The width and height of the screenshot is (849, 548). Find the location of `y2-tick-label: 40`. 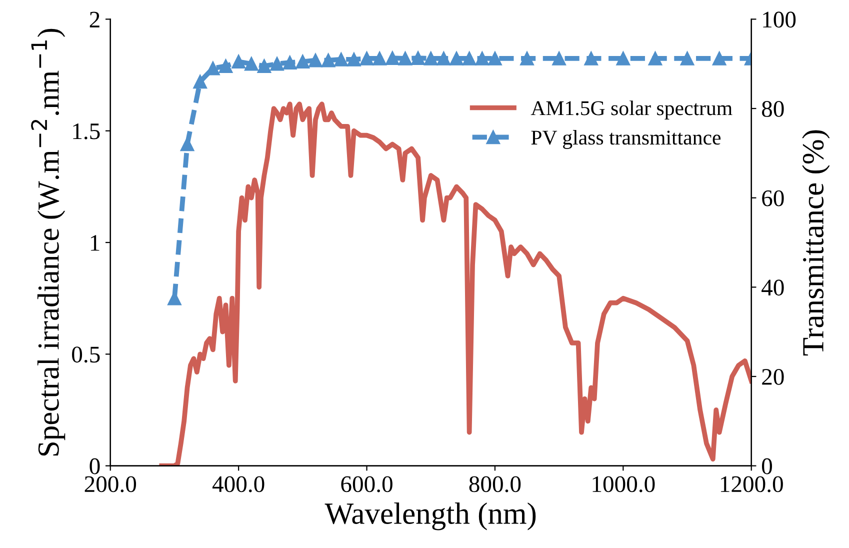

y2-tick-label: 40 is located at coordinates (773, 288).